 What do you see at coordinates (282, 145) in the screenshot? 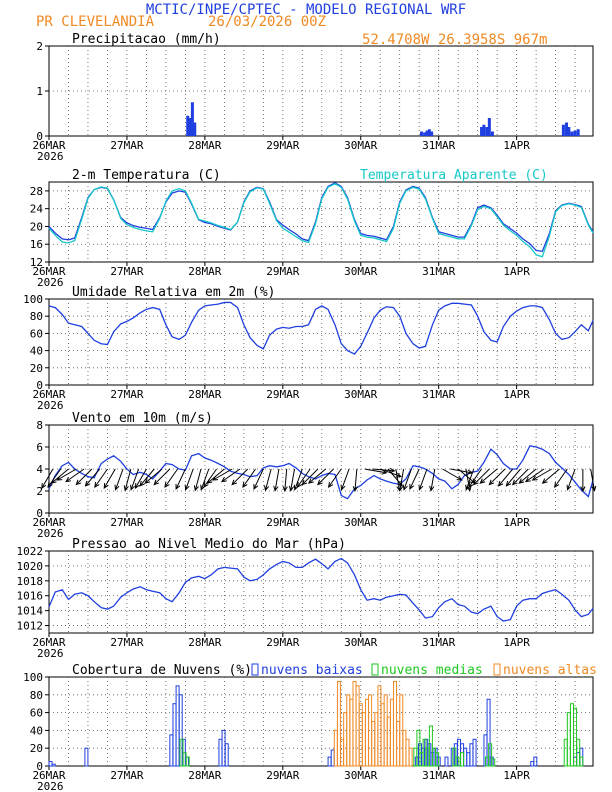
I see `x-tick-label: 29MAR` at bounding box center [282, 145].